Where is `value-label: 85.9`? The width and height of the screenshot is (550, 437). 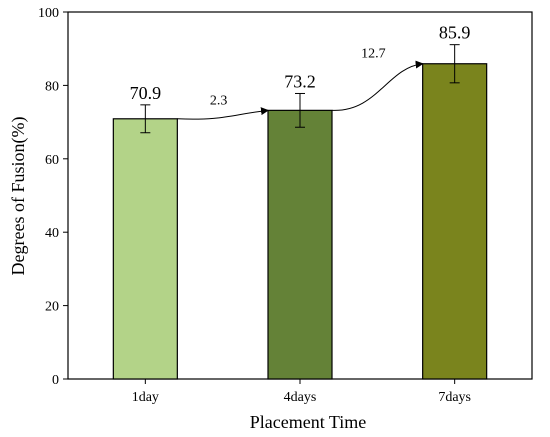 value-label: 85.9 is located at coordinates (455, 33).